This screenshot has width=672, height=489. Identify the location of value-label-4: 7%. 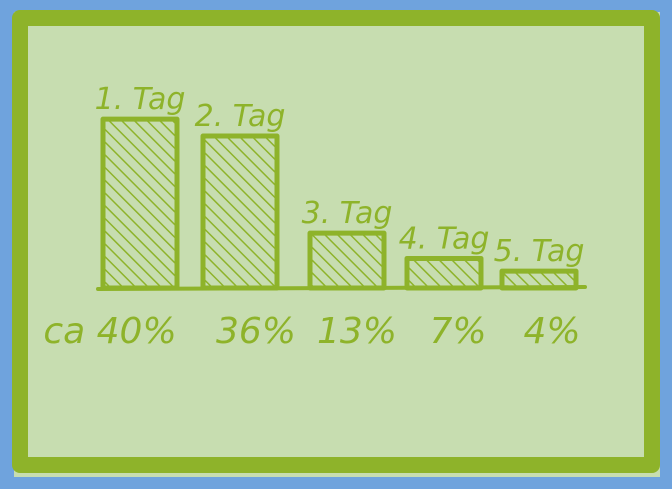
(457, 331).